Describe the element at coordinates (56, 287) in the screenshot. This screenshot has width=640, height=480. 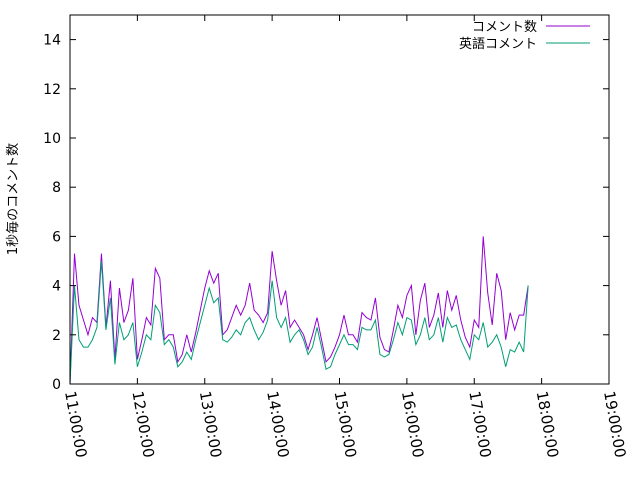
I see `y-tick-label: 4` at that location.